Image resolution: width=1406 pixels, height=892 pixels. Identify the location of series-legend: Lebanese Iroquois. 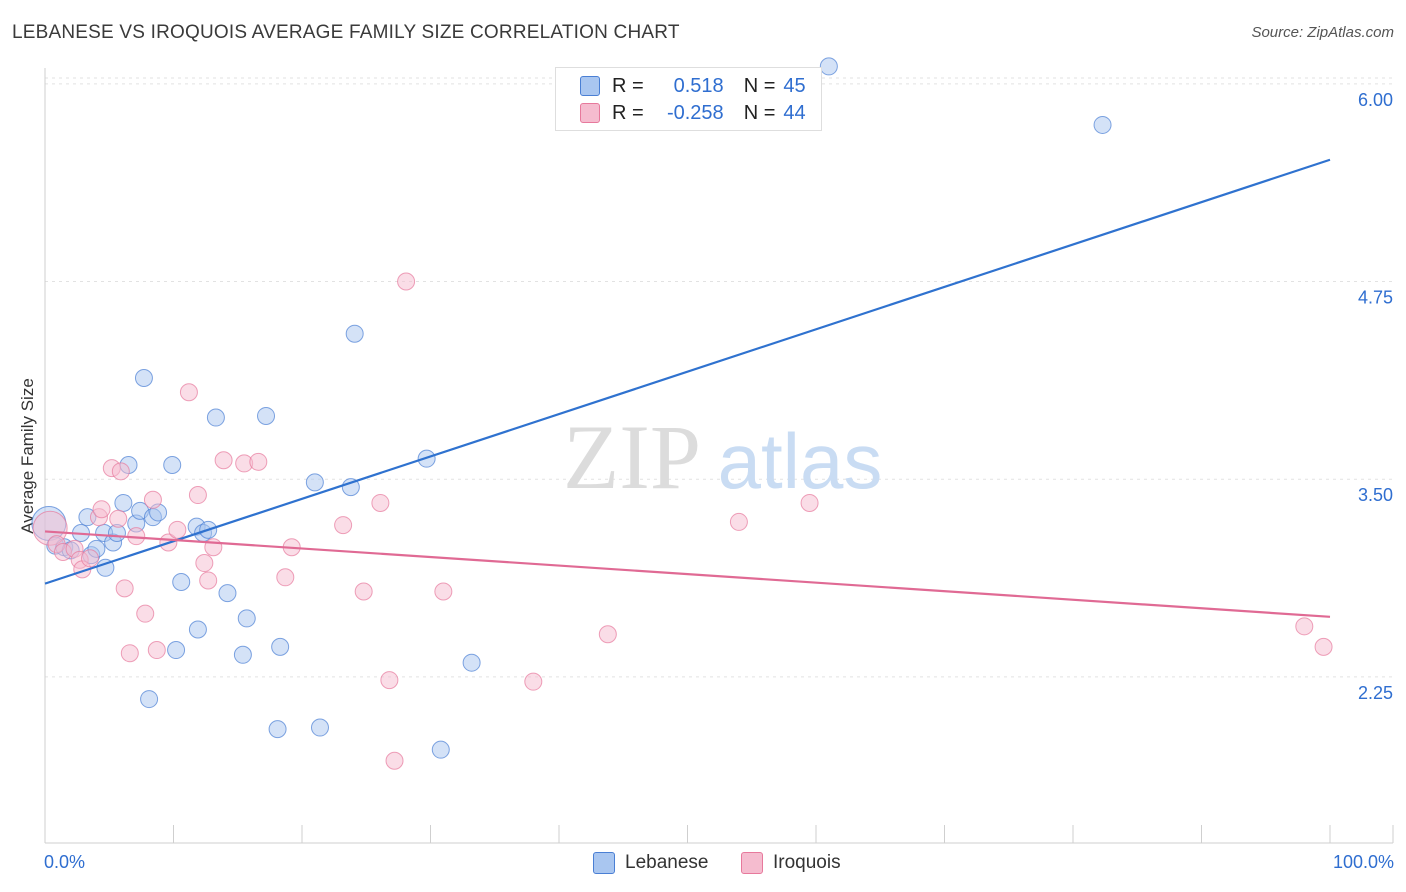
(703, 865).